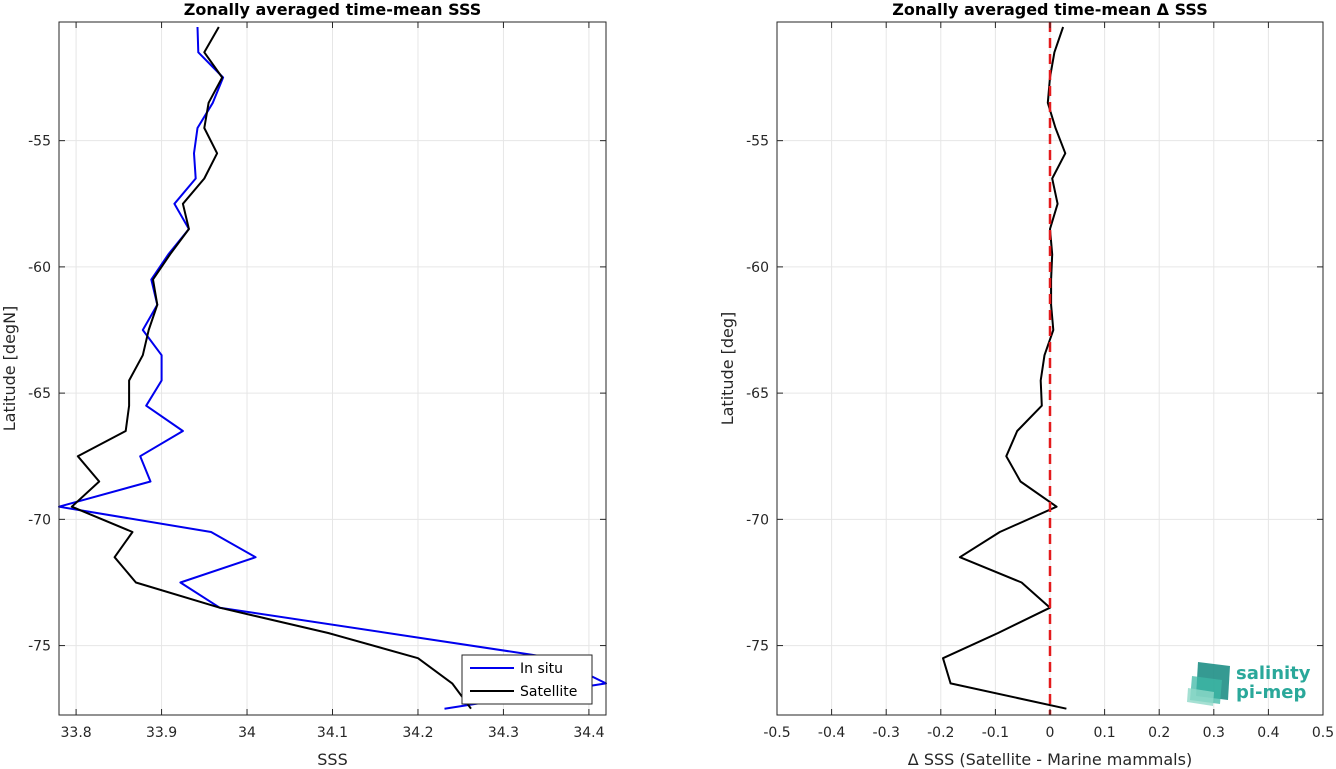 This screenshot has width=1336, height=769. Describe the element at coordinates (1050, 9) in the screenshot. I see `chart-title-delta-sss: Zonally averaged time-mean Δ SSS` at that location.